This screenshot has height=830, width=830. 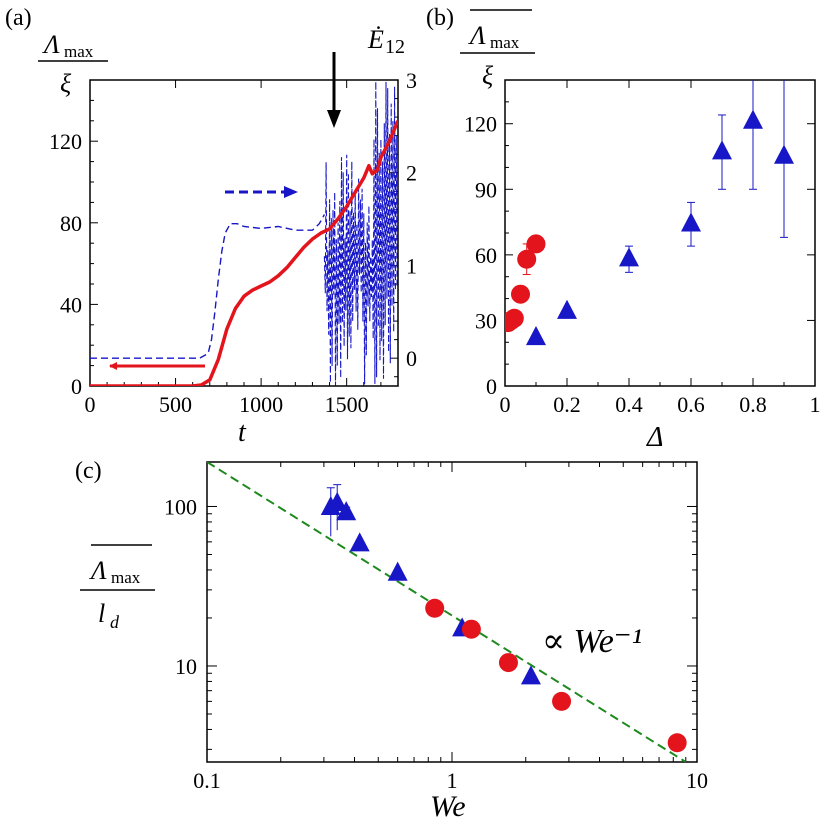 I want to click on panel-b-y-tick-label: 0, so click(x=491, y=386).